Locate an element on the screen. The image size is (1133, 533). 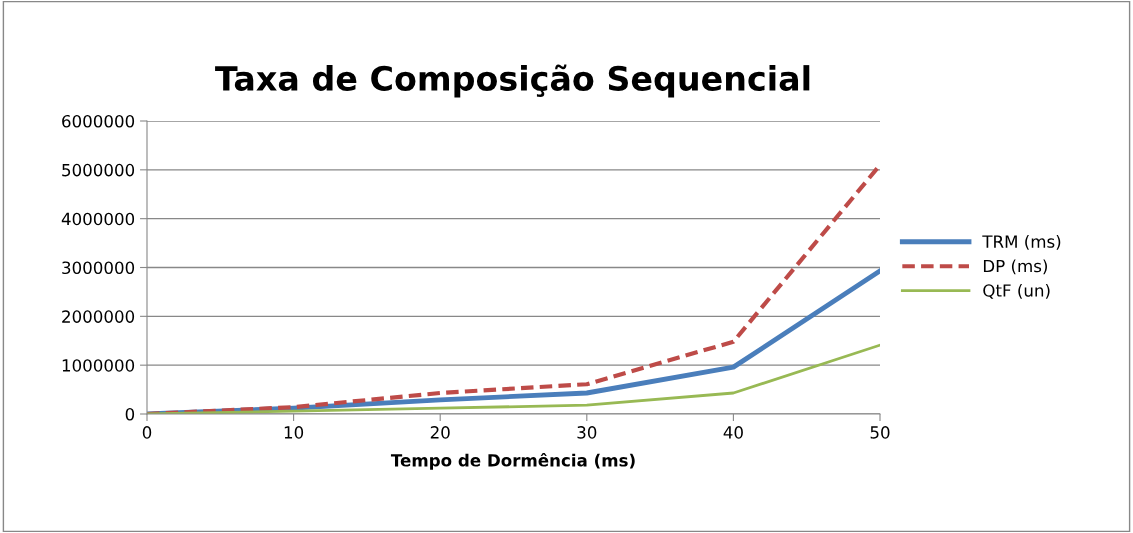
y-tick-label: 4000000 is located at coordinates (98, 219).